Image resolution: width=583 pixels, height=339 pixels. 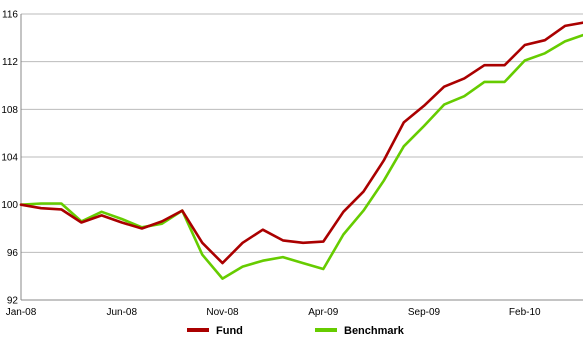 What do you see at coordinates (525, 312) in the screenshot?
I see `x-tick-label: Feb-10` at bounding box center [525, 312].